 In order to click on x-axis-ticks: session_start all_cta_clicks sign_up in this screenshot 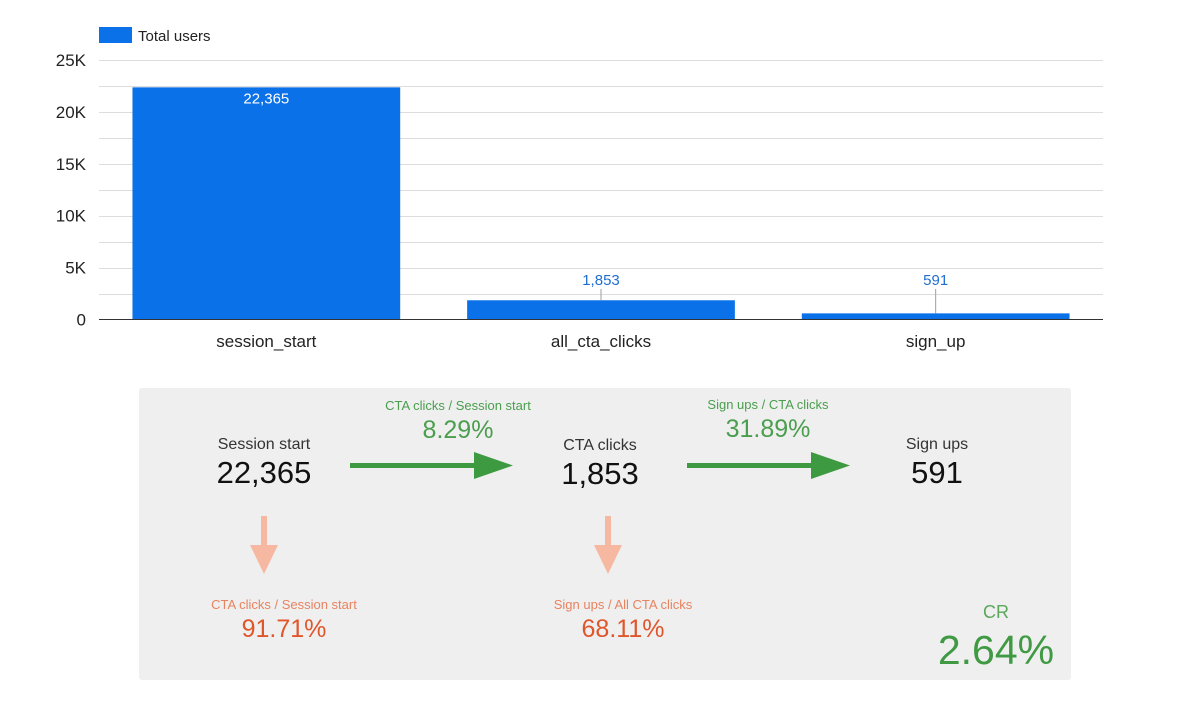, I will do `click(590, 341)`.